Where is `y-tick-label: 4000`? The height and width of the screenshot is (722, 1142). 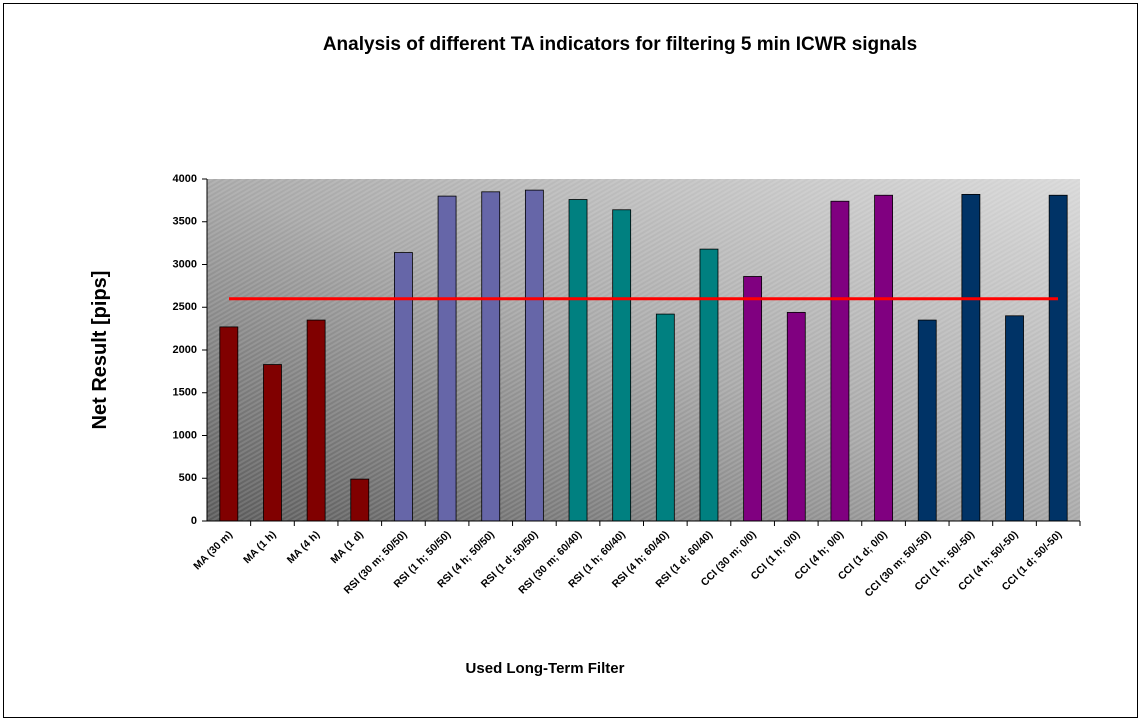 y-tick-label: 4000 is located at coordinates (185, 179).